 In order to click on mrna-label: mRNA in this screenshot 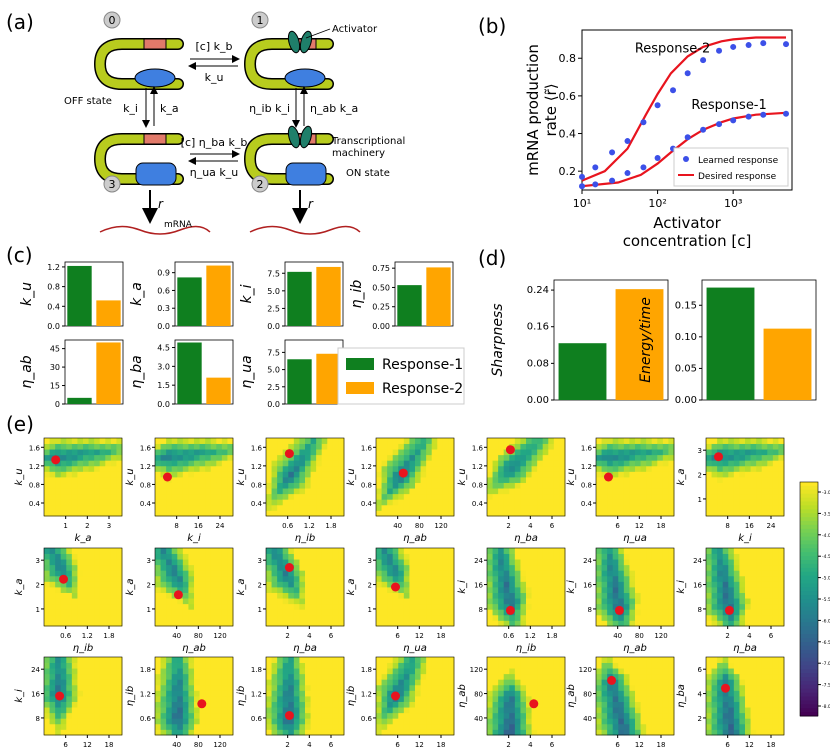, I will do `click(178, 225)`.